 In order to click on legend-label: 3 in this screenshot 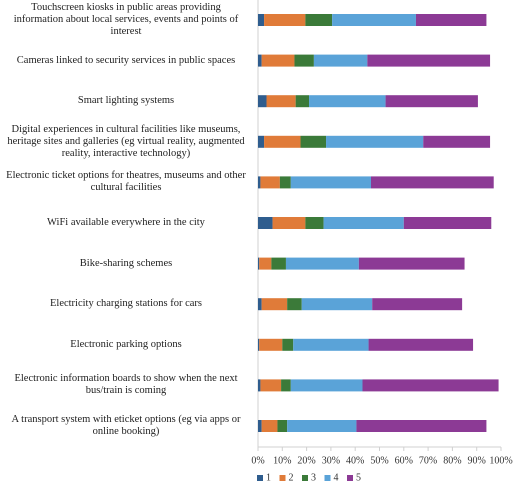, I will do `click(313, 477)`.